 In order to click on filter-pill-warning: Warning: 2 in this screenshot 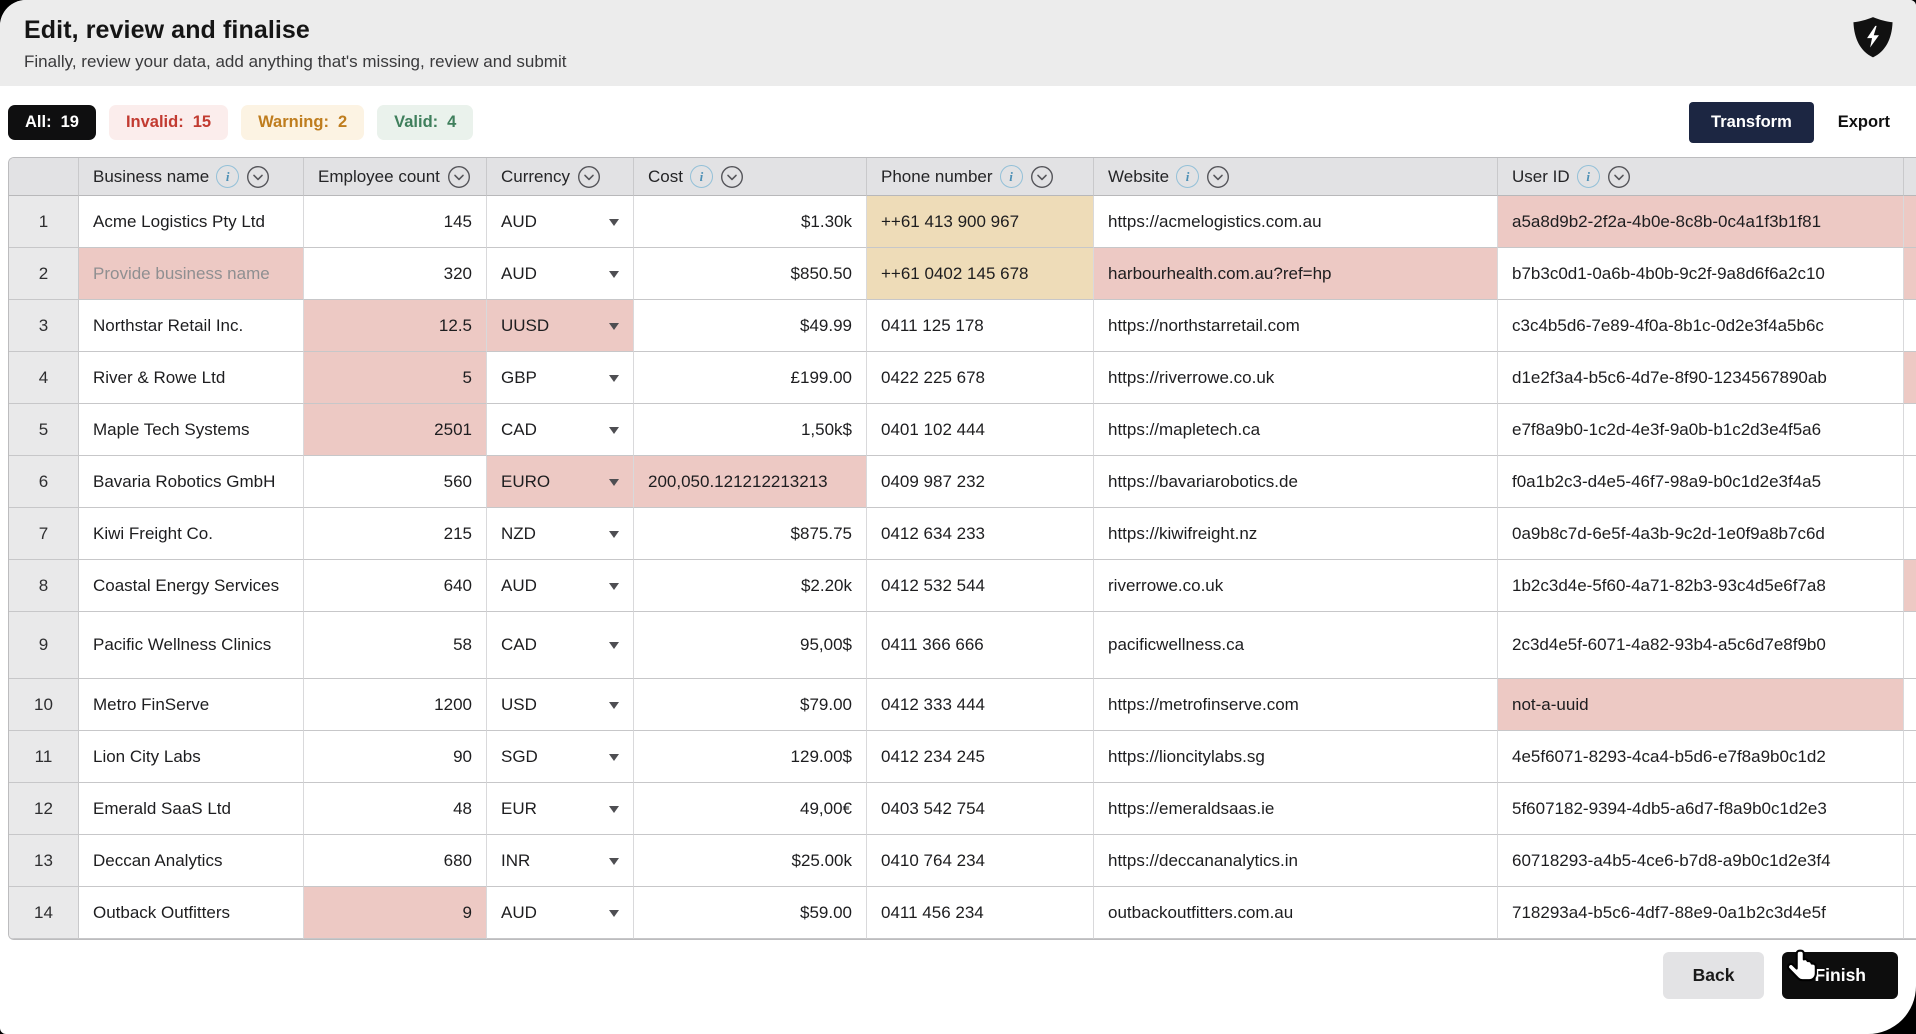, I will do `click(303, 122)`.